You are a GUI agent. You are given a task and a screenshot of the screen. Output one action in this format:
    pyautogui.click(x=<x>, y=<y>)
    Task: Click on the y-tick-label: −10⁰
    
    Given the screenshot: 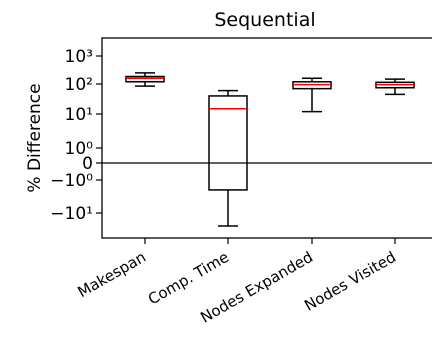 What is the action you would take?
    pyautogui.click(x=71, y=181)
    